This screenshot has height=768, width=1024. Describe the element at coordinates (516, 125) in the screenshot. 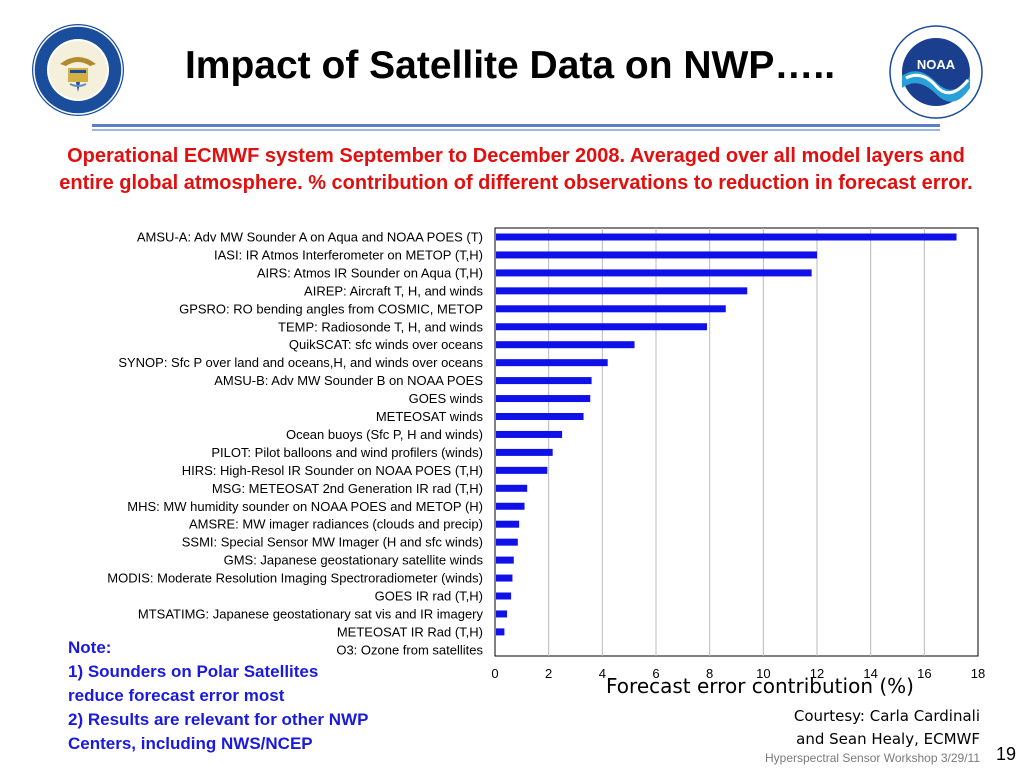

I see `header-divider` at that location.